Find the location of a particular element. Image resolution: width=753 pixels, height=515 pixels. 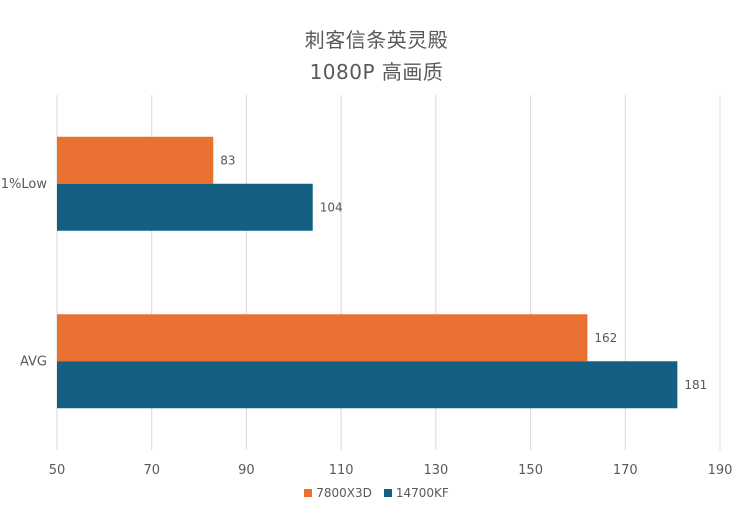

category-label: 1%Low is located at coordinates (24, 184).